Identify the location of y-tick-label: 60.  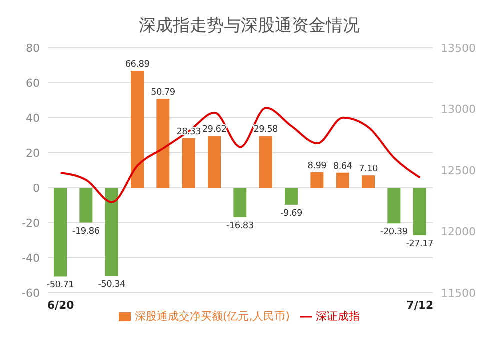
(33, 83).